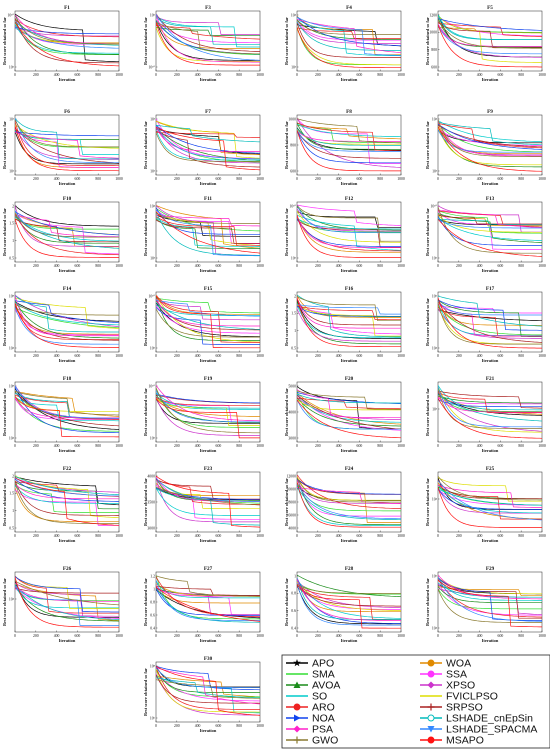 The image size is (550, 750). Describe the element at coordinates (292, 119) in the screenshot. I see `y-tick-label: 1000` at that location.